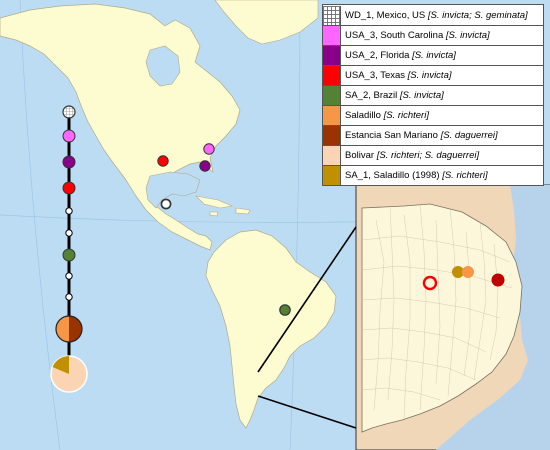 This screenshot has height=450, width=550. I want to click on site-florida, so click(205, 166).